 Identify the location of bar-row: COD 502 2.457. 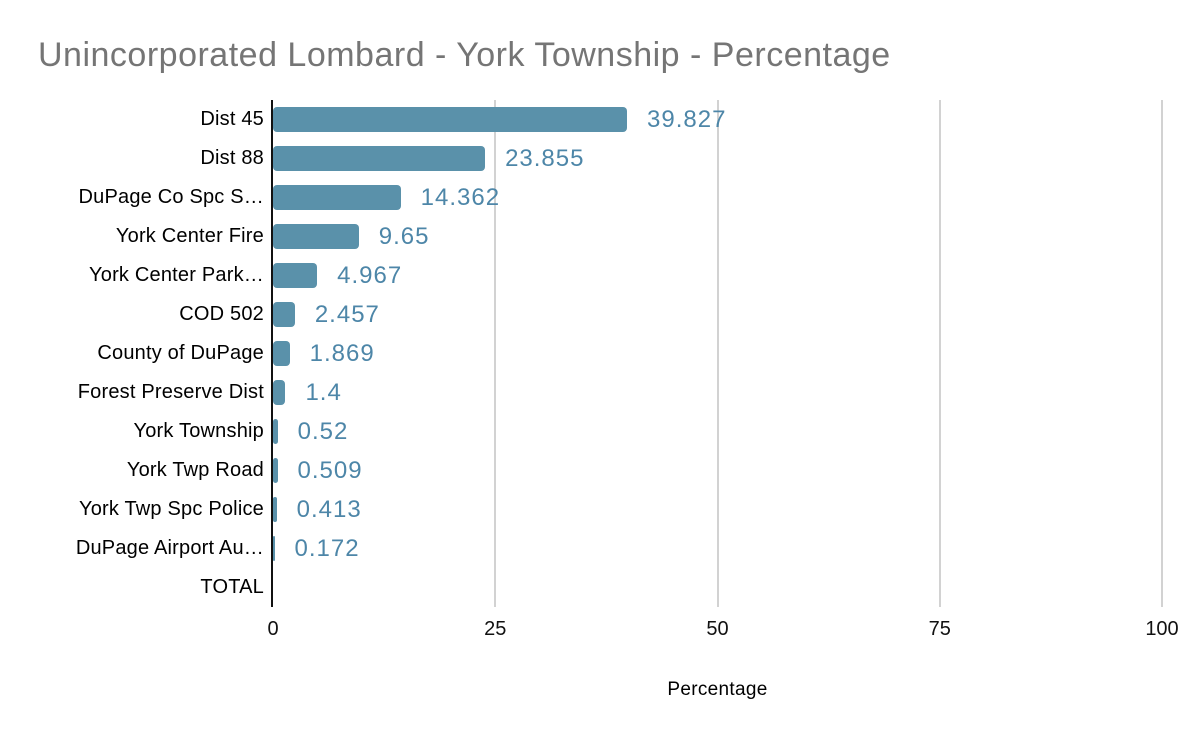
(581, 314).